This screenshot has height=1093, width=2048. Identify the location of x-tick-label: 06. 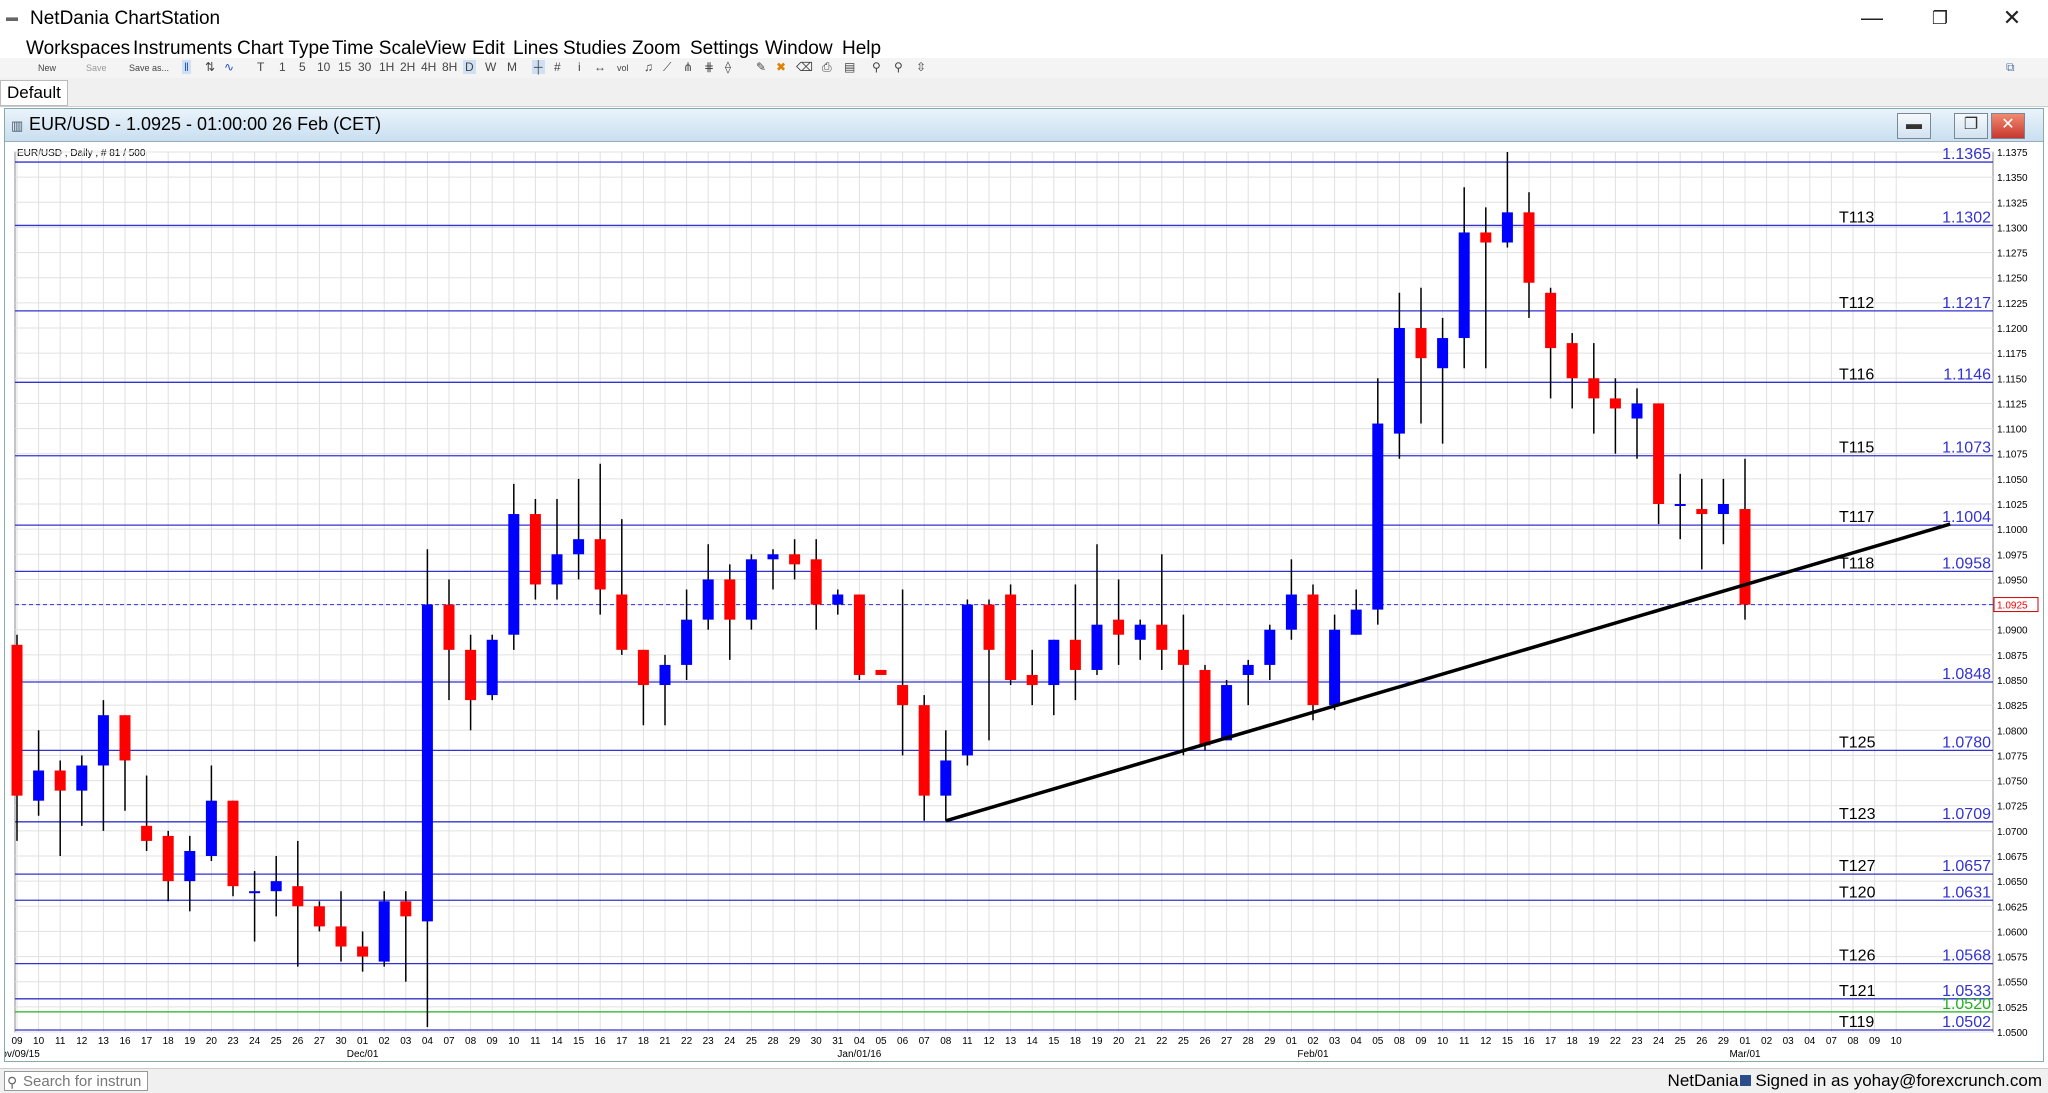
(903, 1041).